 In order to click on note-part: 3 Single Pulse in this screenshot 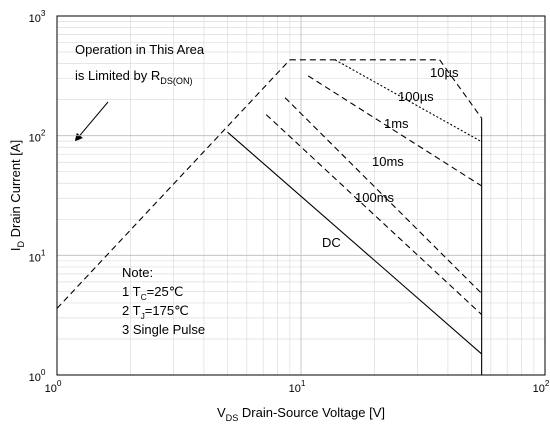, I will do `click(163, 329)`.